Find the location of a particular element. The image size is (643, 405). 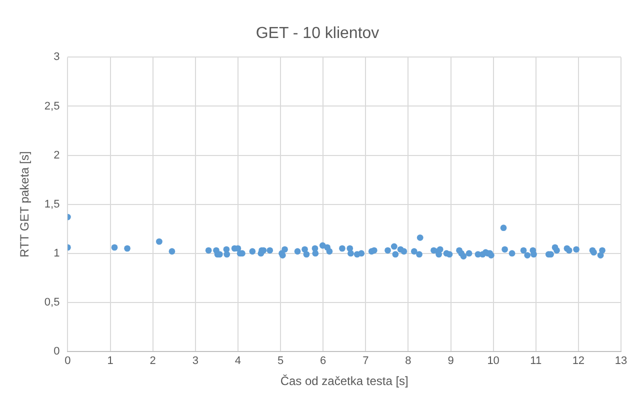

y-tick-label: 0,5 is located at coordinates (52, 302).